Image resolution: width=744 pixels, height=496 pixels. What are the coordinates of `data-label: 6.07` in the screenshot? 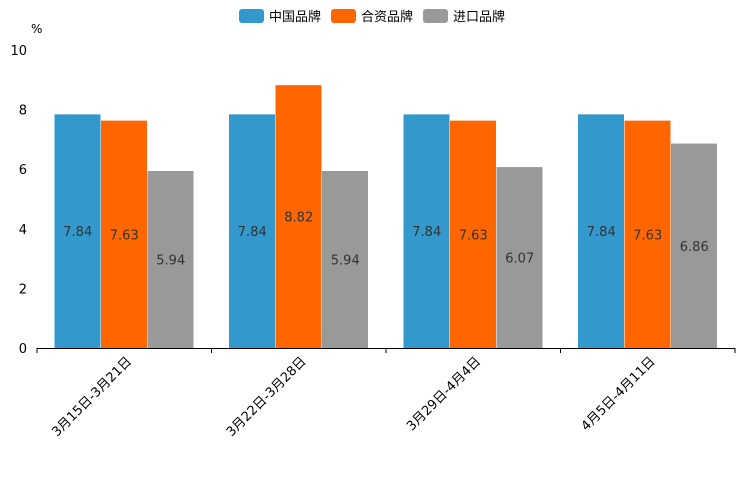 It's located at (519, 259).